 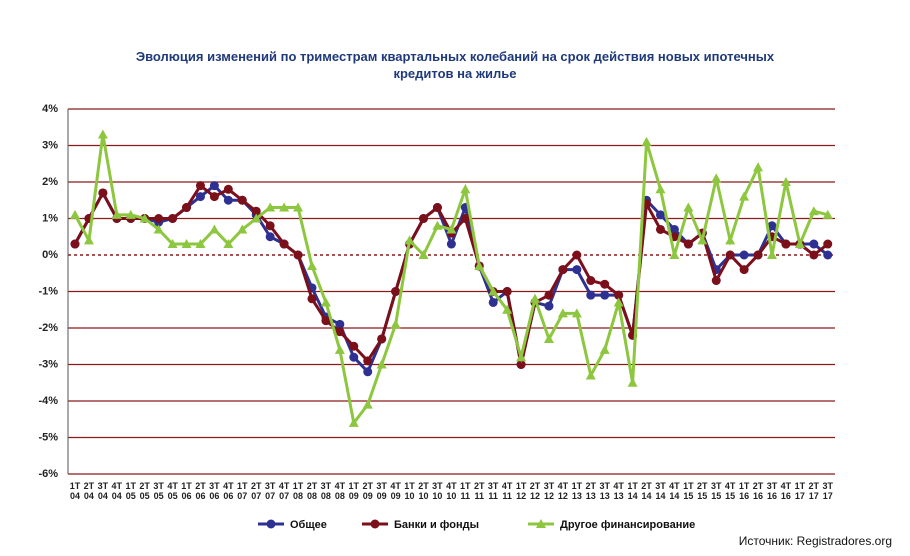 I want to click on x-tick-label: 2T 09, so click(x=367, y=491).